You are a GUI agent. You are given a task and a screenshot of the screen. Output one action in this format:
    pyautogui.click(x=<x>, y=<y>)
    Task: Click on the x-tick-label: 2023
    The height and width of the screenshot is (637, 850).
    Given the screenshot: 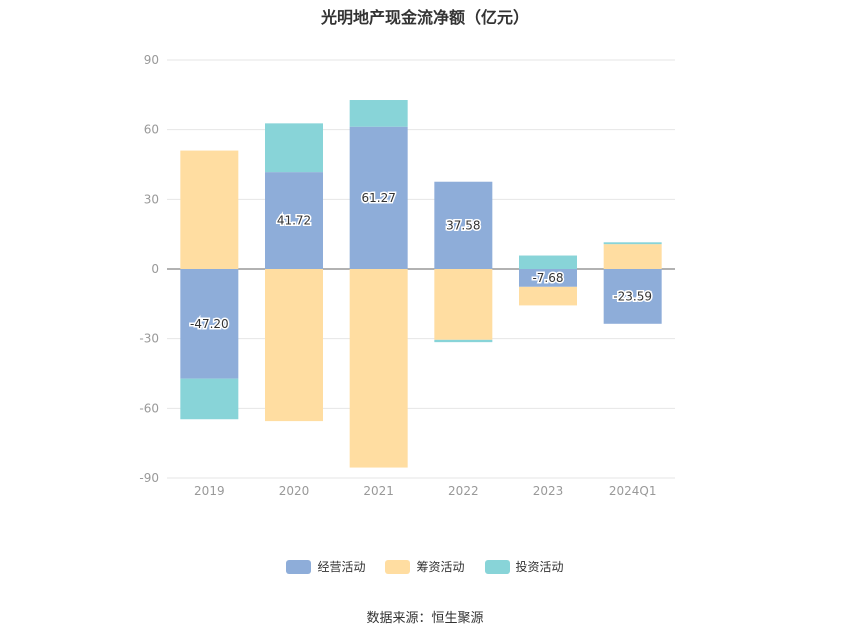 What is the action you would take?
    pyautogui.click(x=548, y=491)
    